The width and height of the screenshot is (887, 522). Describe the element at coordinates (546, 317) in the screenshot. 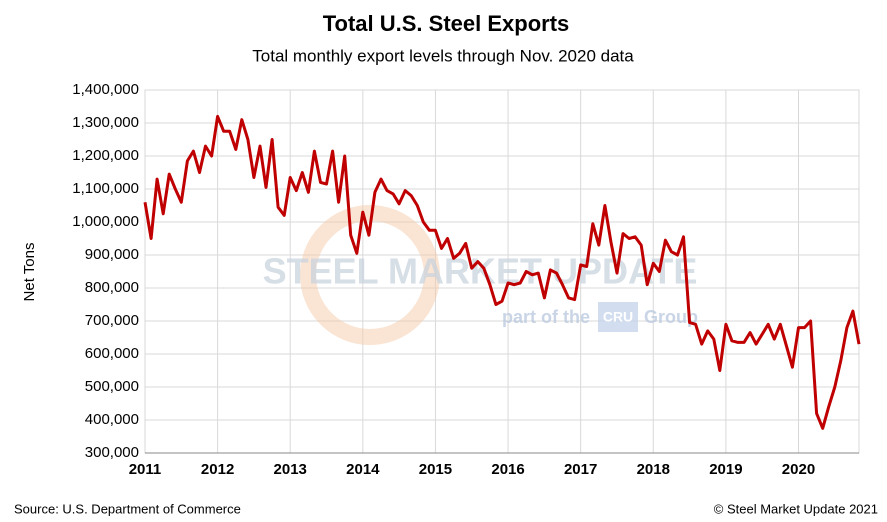

I see `watermark-tagline: part of the` at that location.